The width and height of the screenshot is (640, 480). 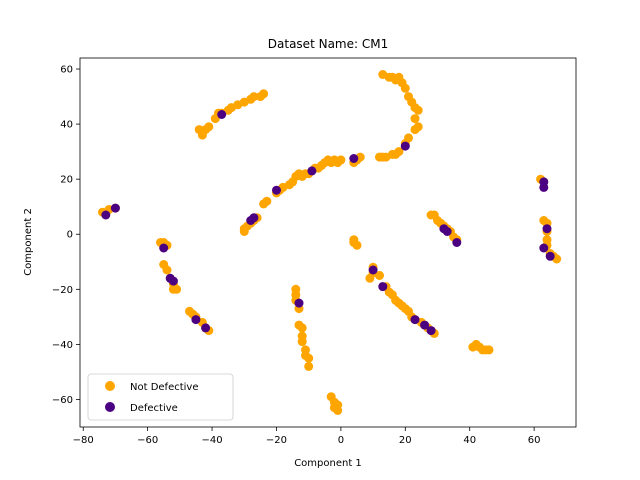 I want to click on x-tick-label: 40, so click(x=469, y=440).